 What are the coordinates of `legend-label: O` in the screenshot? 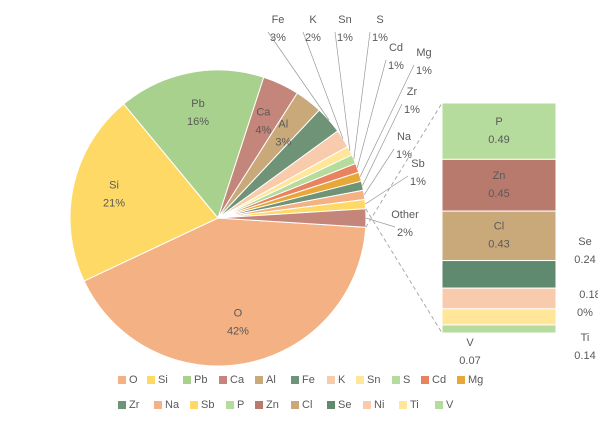 It's located at (133, 380).